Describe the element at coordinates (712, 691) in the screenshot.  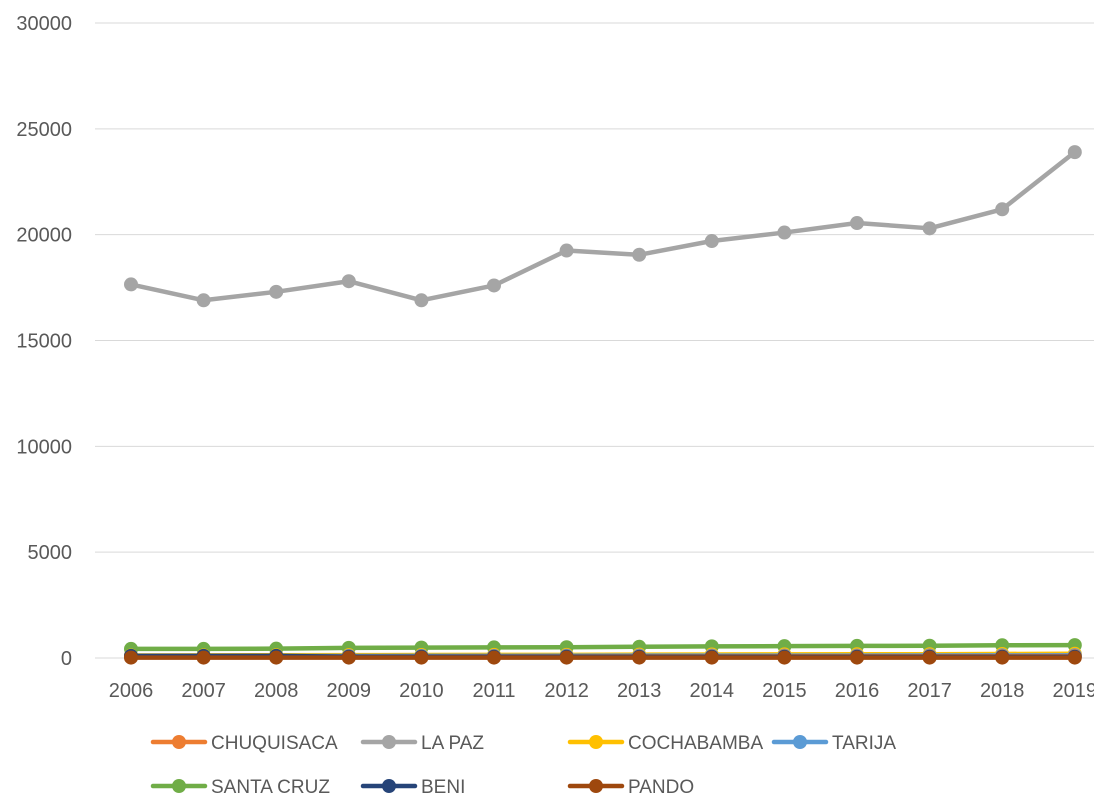
I see `x-tick-label: 2014` at that location.